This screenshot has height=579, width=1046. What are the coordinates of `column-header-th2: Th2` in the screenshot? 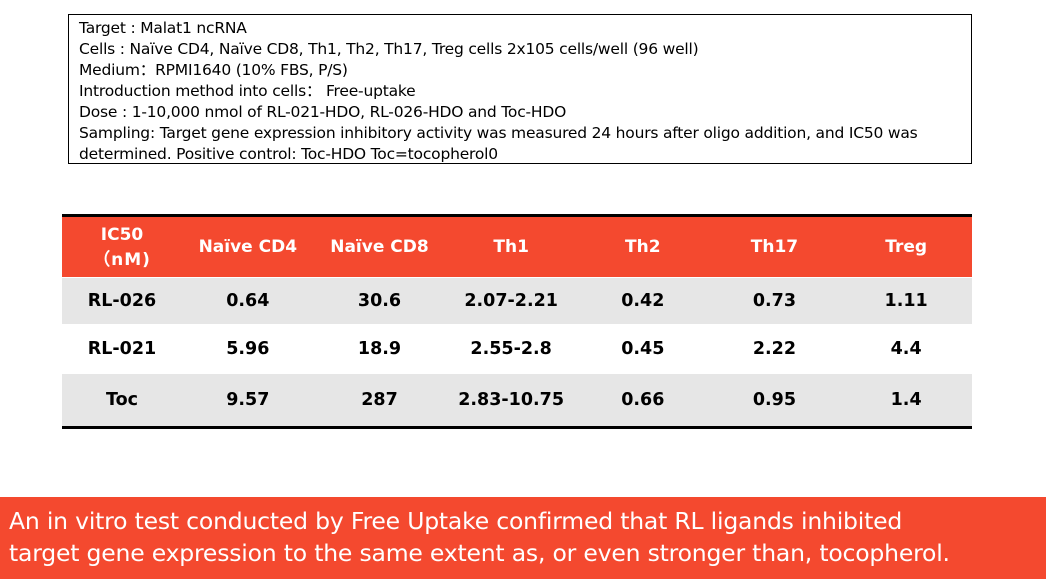 It's located at (642, 246).